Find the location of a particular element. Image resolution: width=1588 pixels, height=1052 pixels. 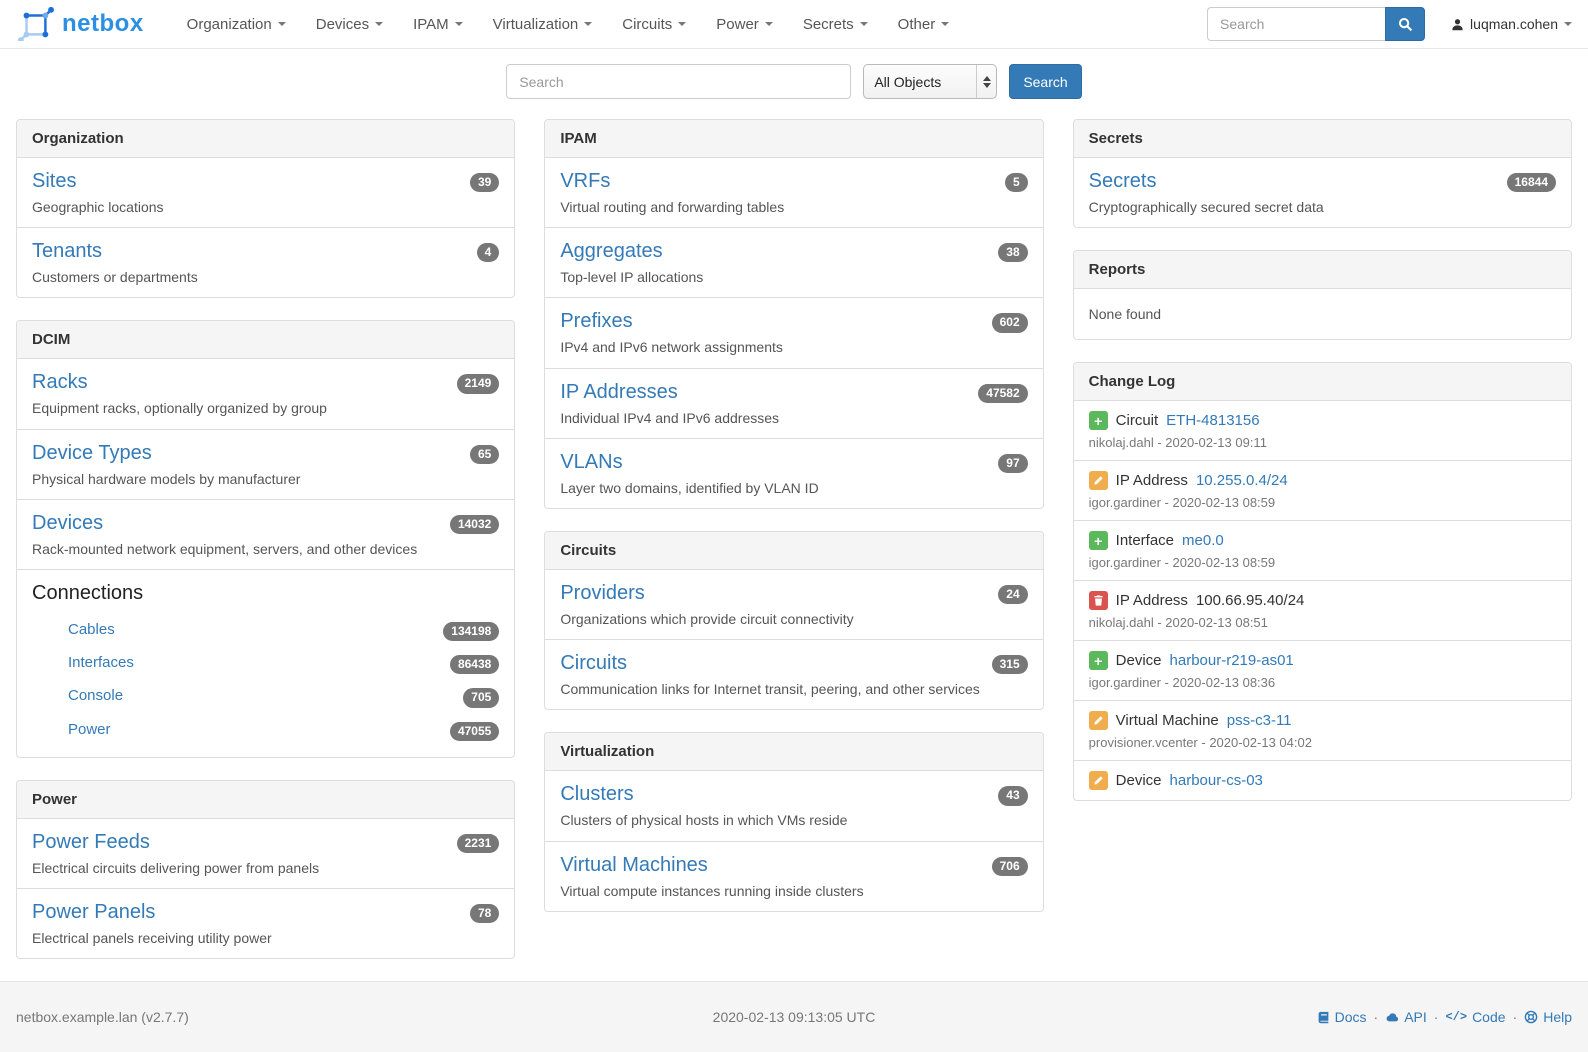

vrfs-link: VRFs is located at coordinates (585, 181).